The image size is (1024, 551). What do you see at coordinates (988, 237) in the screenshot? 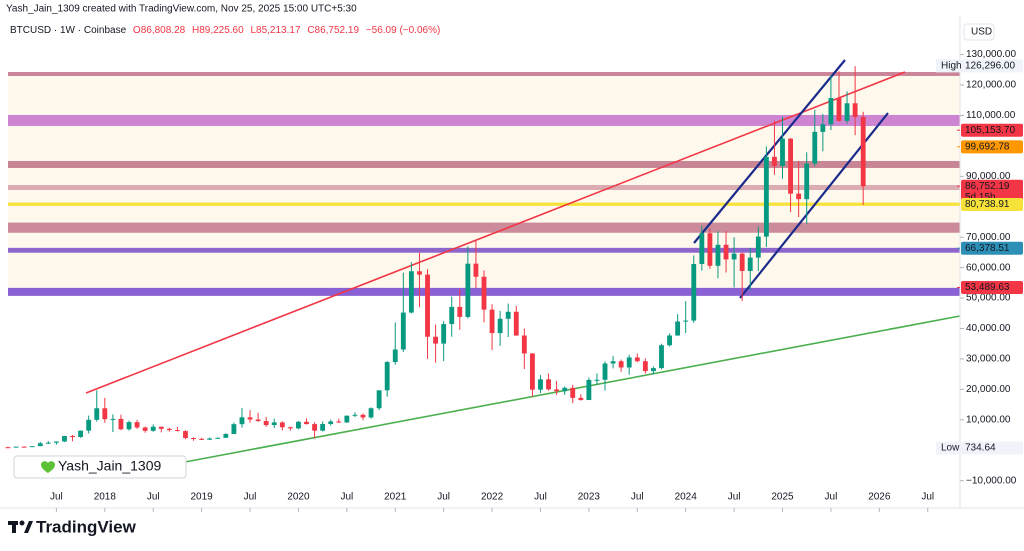
I see `y-tick-label: 70,000.00` at bounding box center [988, 237].